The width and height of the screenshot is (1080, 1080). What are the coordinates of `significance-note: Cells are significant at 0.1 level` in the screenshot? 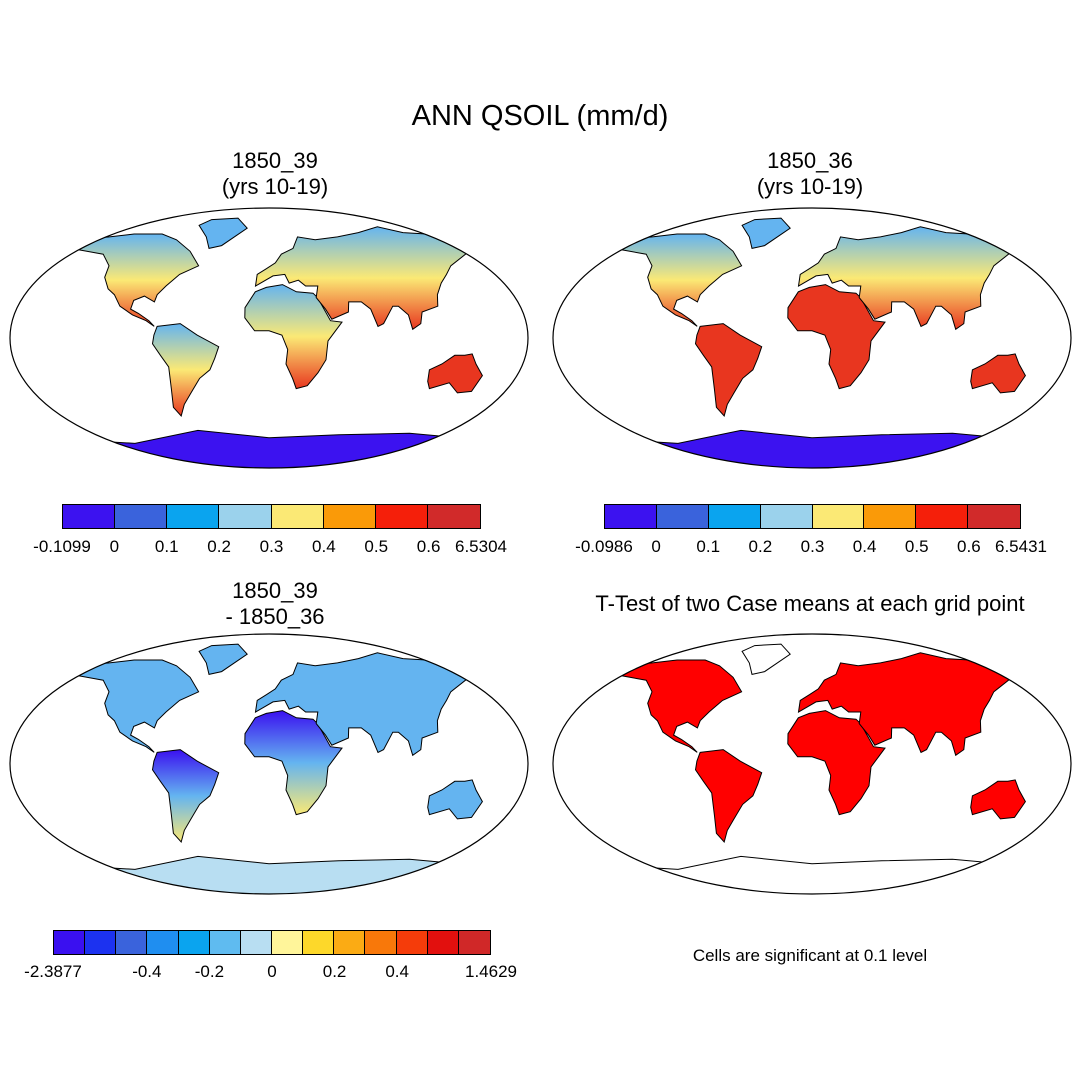 It's located at (810, 955).